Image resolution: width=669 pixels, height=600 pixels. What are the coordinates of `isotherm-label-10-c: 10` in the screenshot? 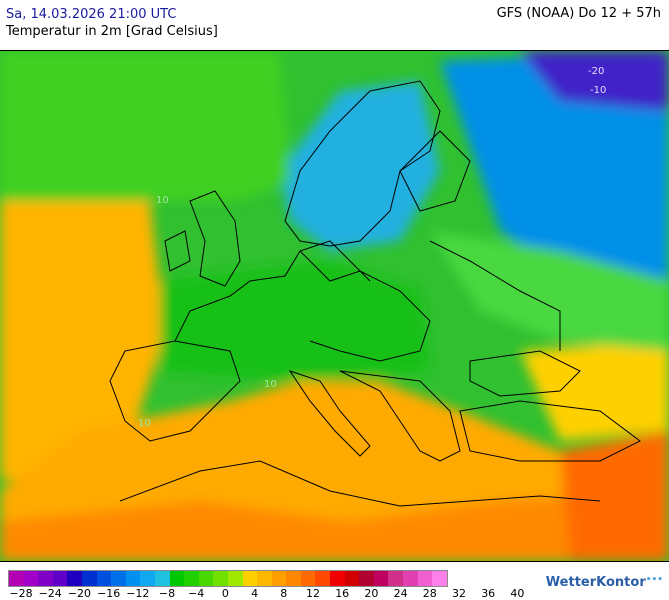 It's located at (144, 423).